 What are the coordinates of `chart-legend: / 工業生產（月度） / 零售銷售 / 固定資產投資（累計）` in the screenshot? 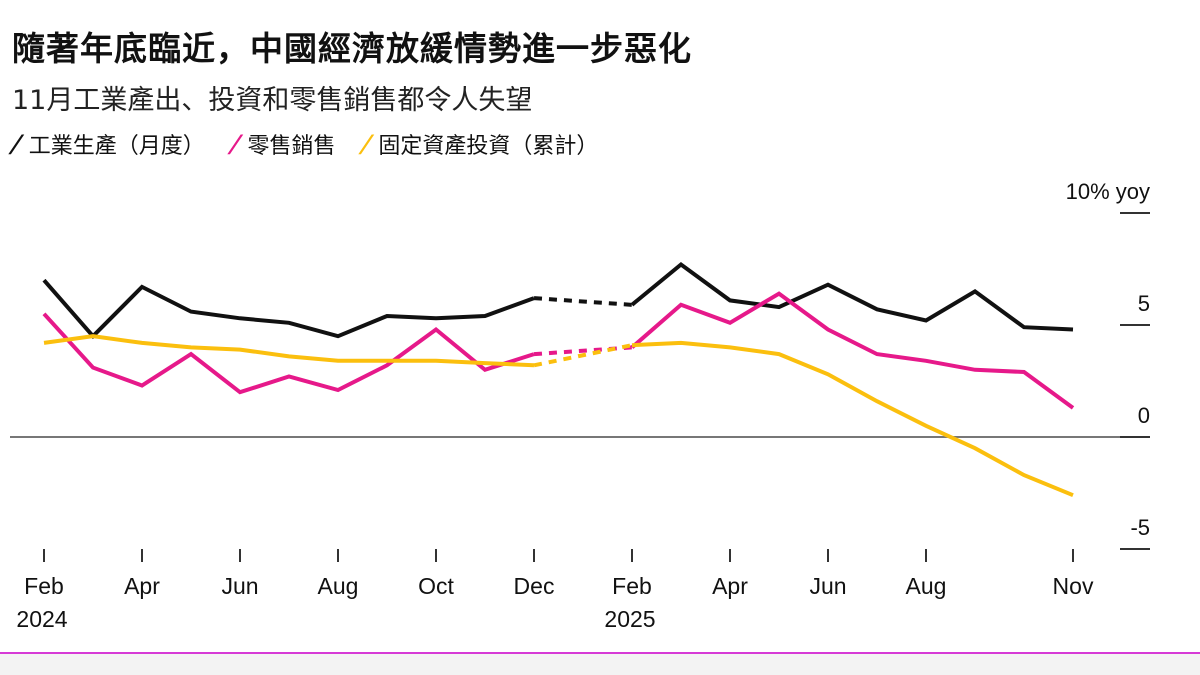 It's located at (303, 144).